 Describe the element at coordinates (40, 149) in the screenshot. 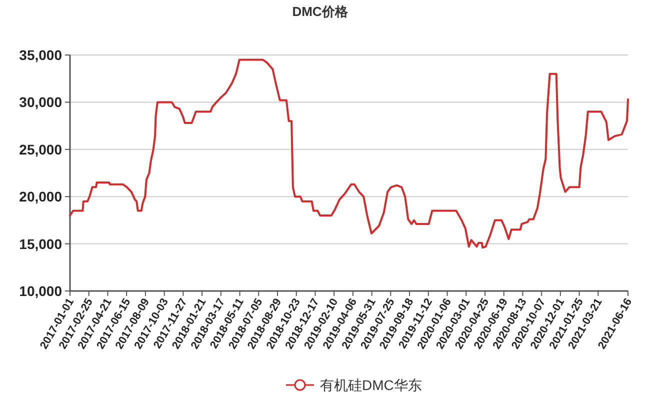

I see `y-tick-label: 25,000` at that location.